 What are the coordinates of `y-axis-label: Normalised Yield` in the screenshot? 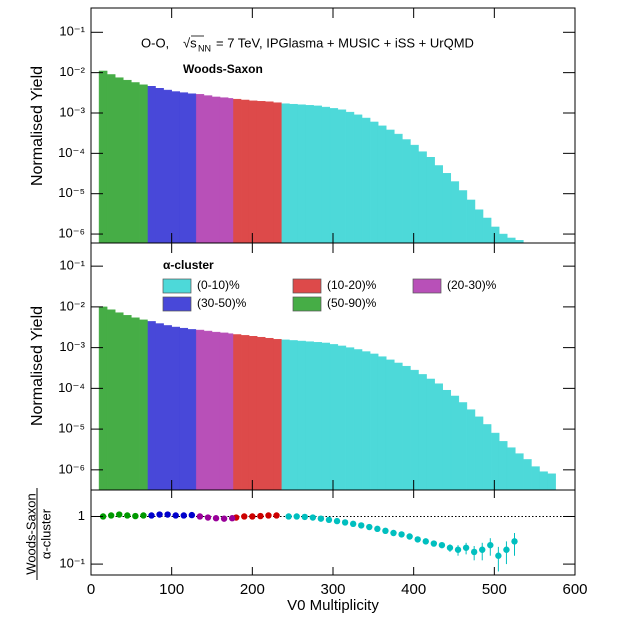 It's located at (37, 126).